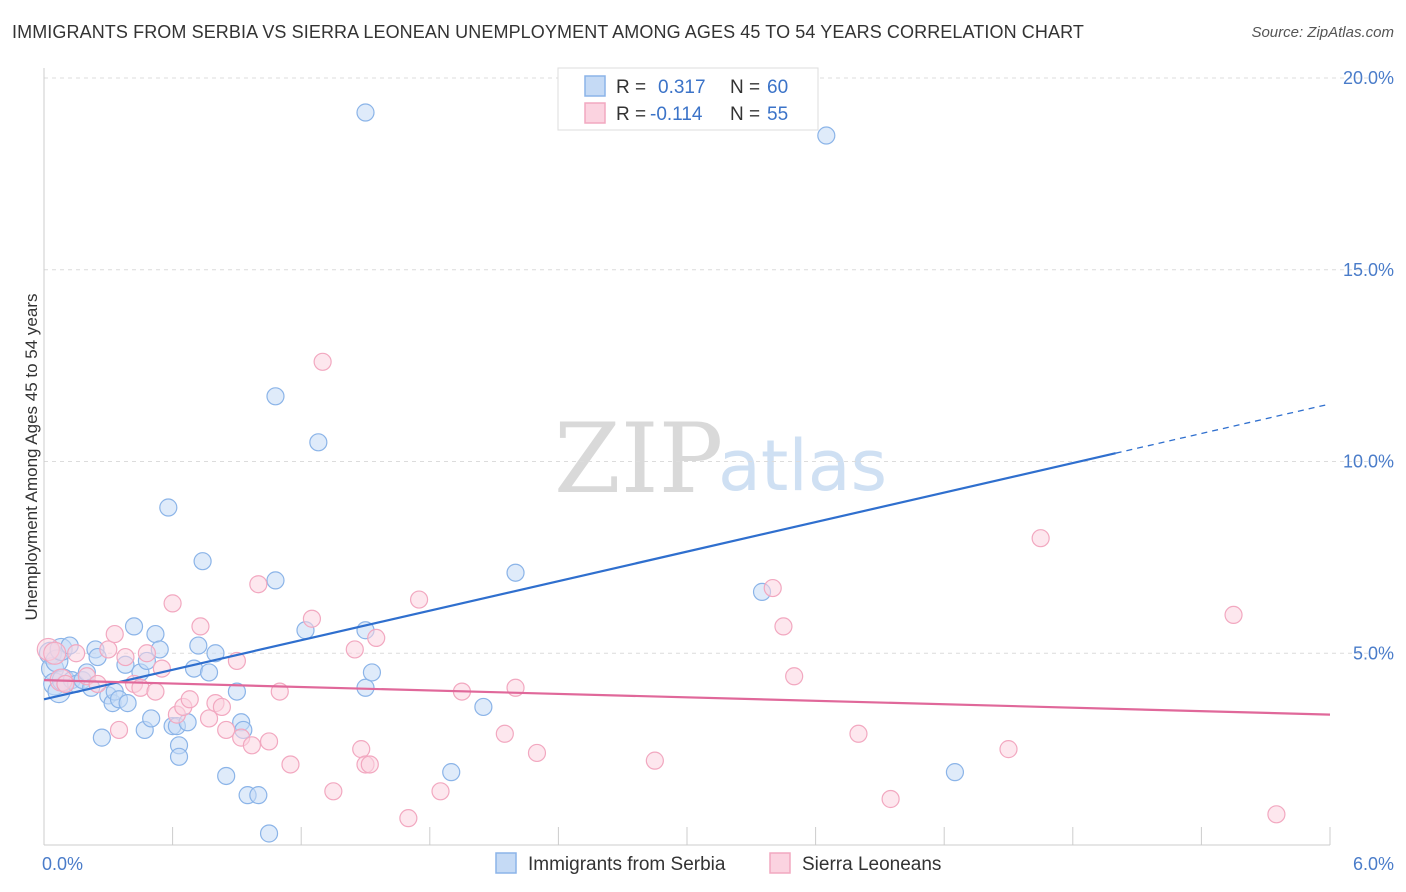  What do you see at coordinates (745, 87) in the screenshot?
I see `legend-n-label-serbia: N =` at bounding box center [745, 87].